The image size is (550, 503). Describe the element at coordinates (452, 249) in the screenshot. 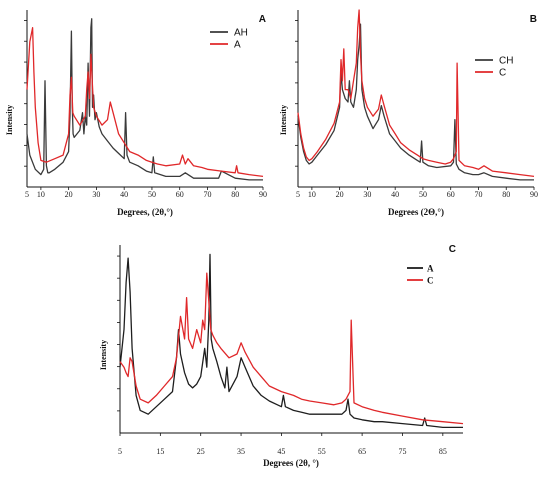

I see `panel-label: C` at that location.